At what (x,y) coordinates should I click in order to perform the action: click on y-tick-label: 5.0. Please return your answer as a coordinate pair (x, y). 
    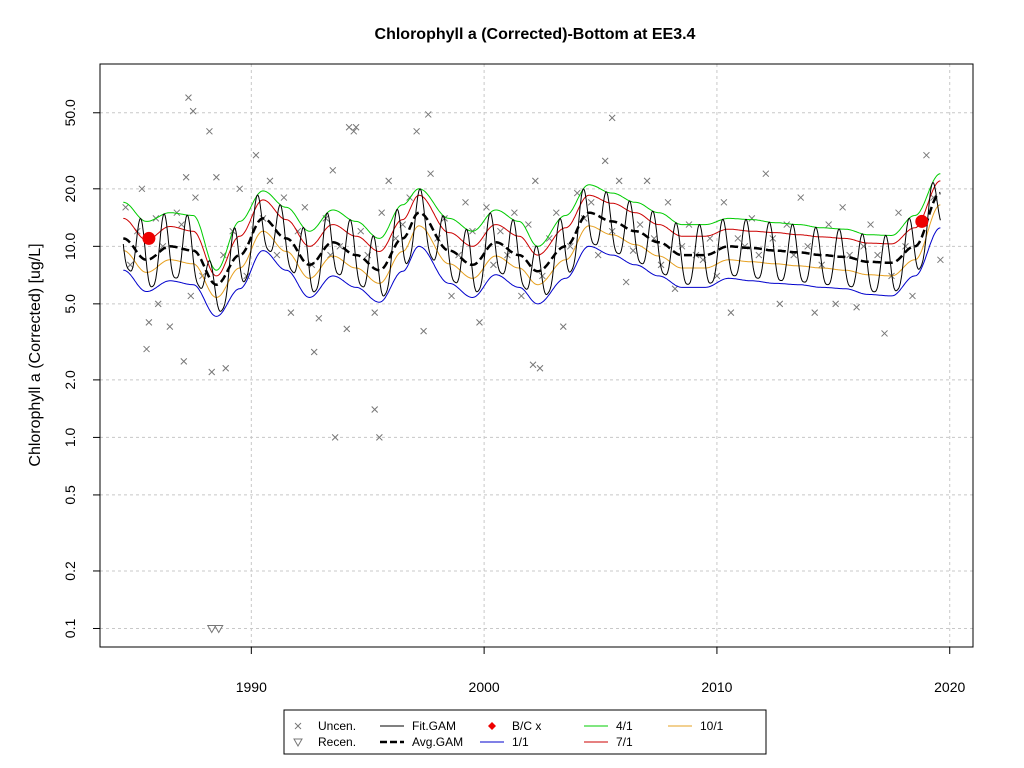
    Looking at the image, I should click on (70, 304).